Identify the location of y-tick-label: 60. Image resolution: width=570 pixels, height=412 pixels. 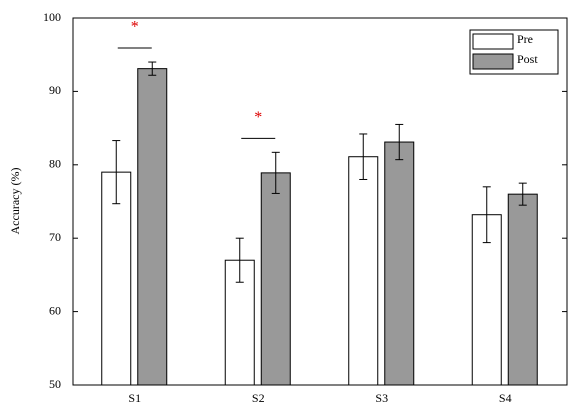
(55, 310).